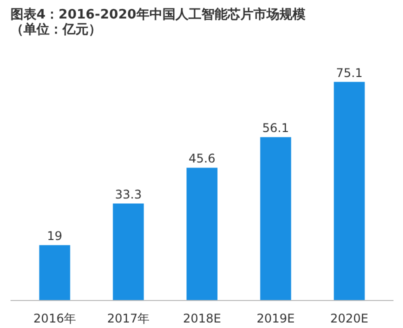 This screenshot has width=403, height=328. I want to click on data-label: 19, so click(54, 236).